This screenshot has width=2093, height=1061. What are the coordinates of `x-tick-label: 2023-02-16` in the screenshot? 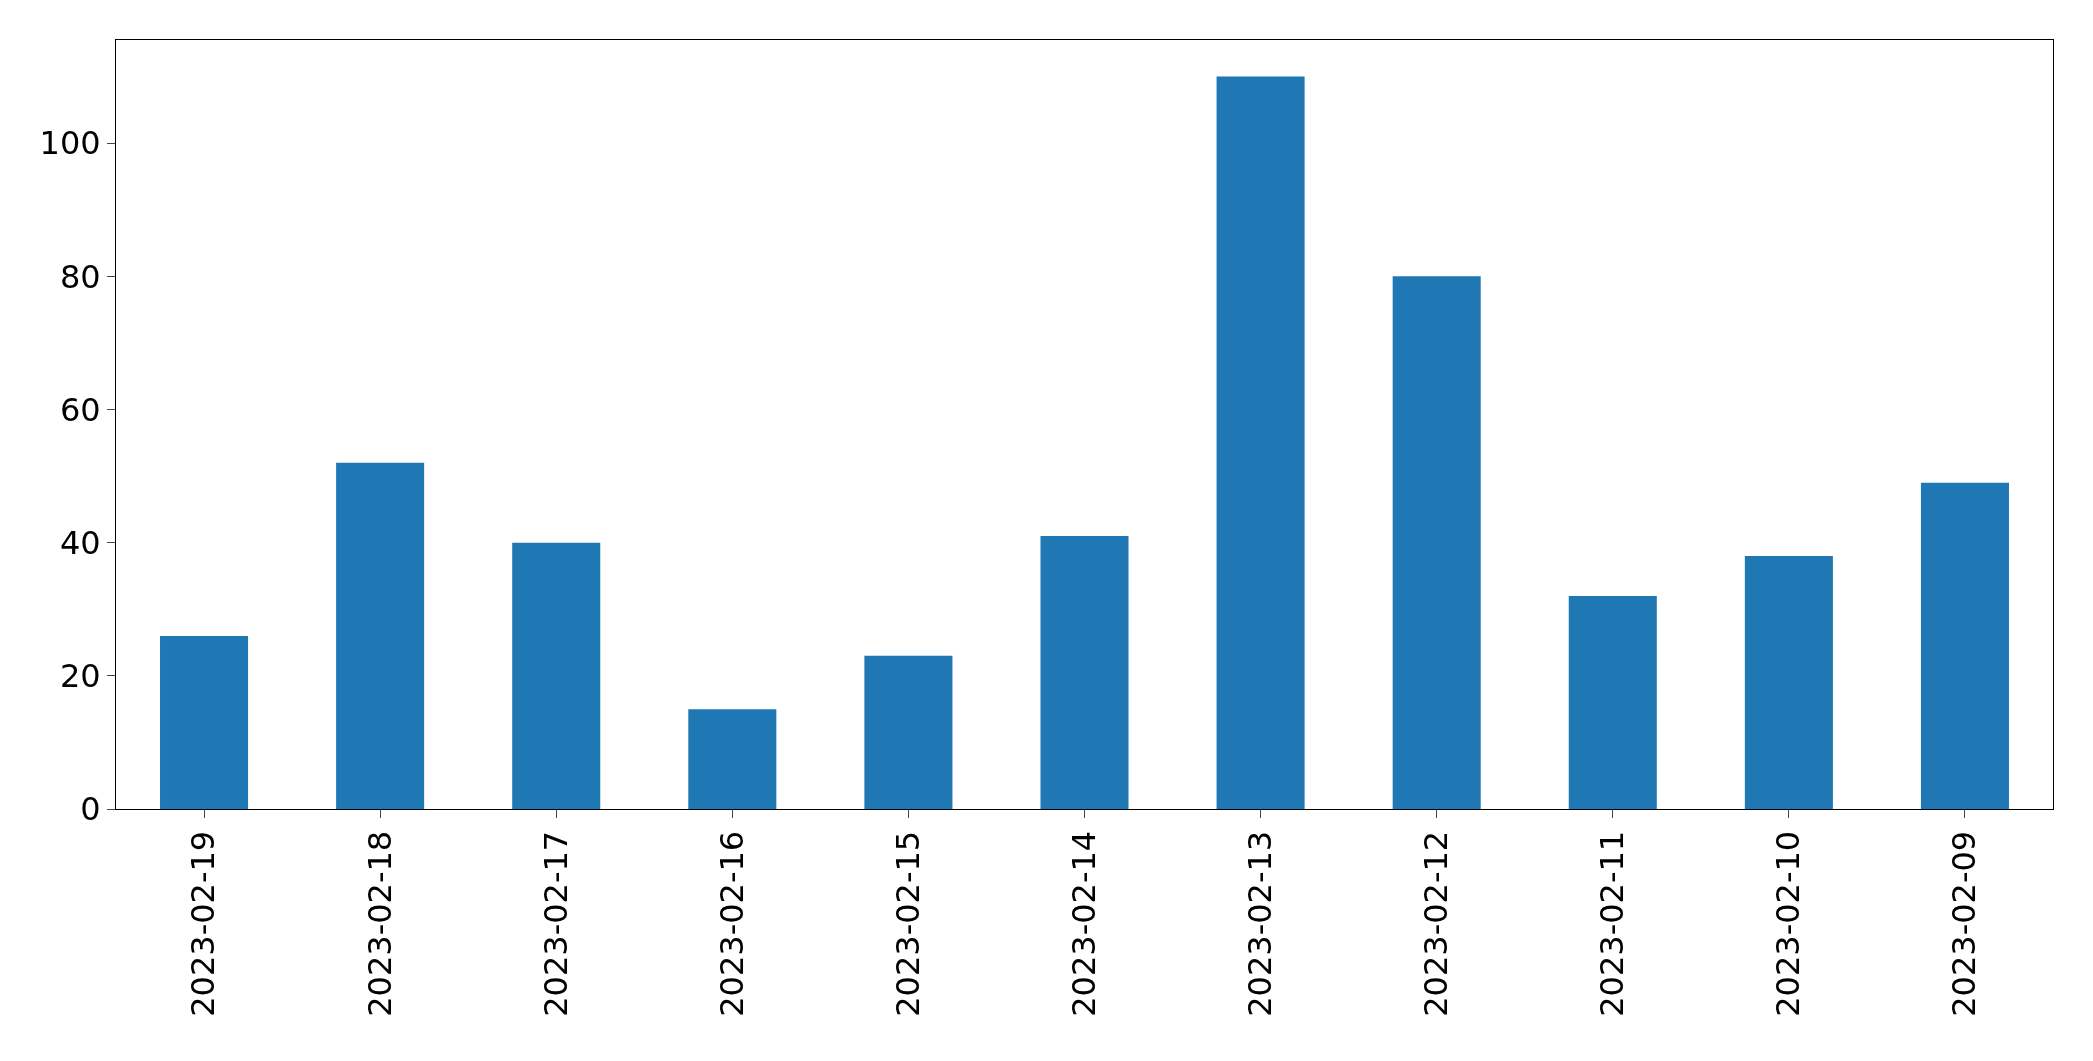 It's located at (731, 923).